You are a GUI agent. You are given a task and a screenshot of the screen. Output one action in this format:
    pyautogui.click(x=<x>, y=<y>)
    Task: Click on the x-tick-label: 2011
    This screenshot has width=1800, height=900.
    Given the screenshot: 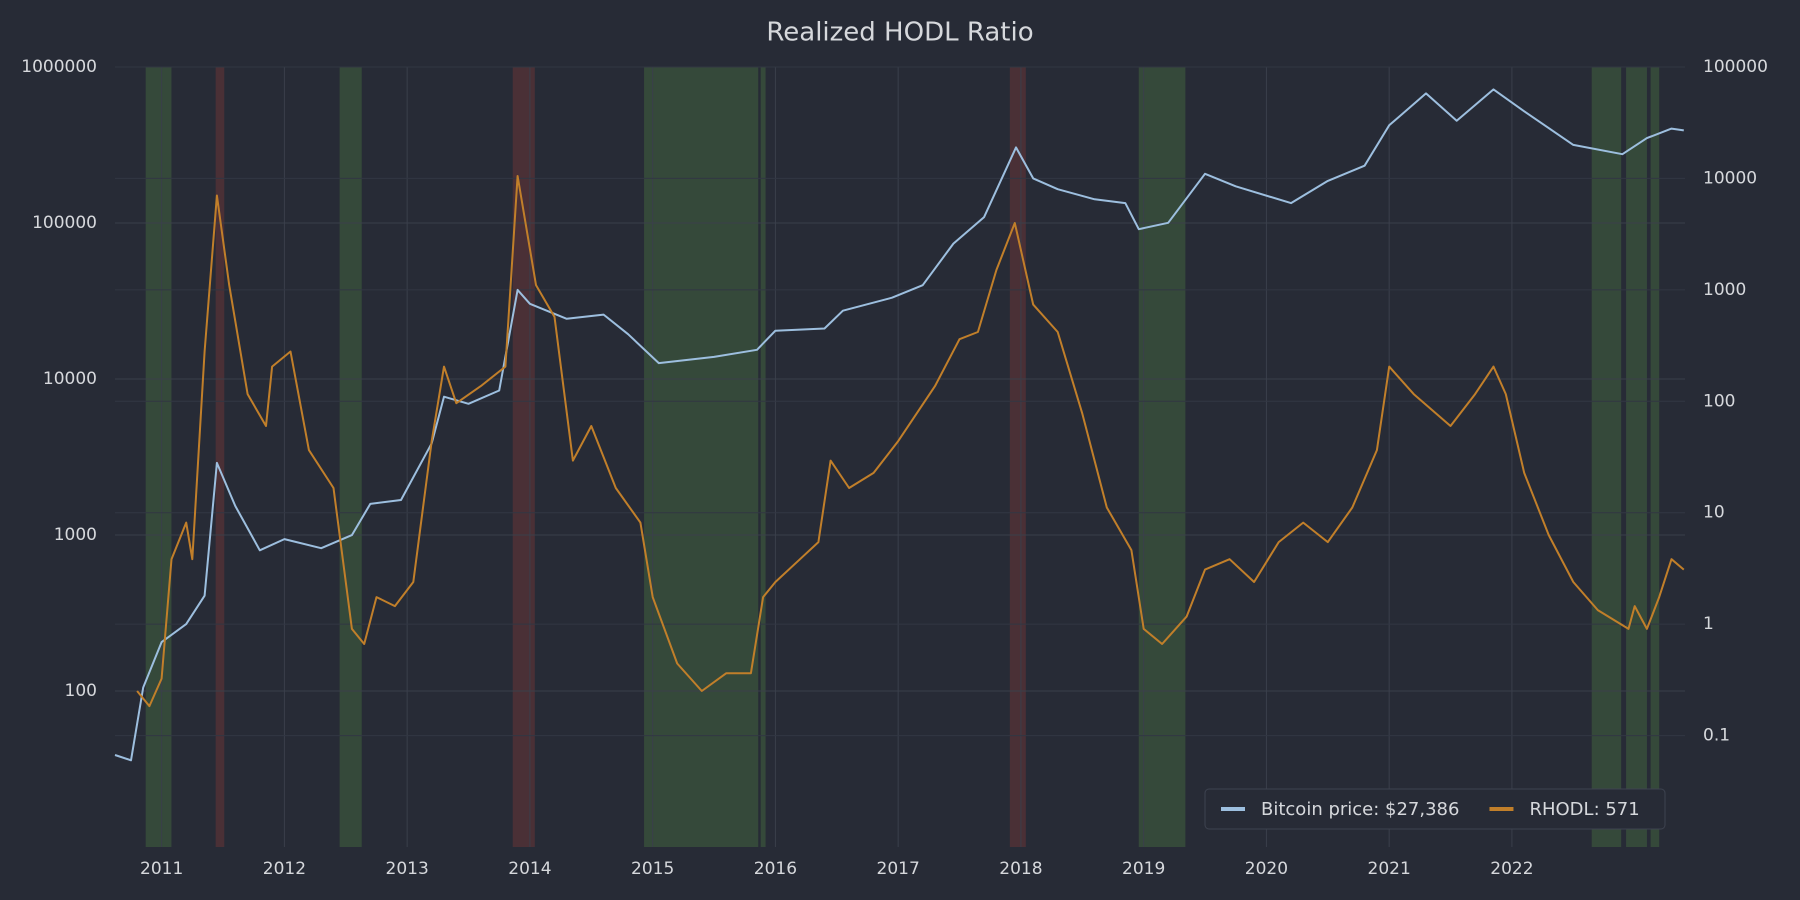 What is the action you would take?
    pyautogui.click(x=161, y=869)
    